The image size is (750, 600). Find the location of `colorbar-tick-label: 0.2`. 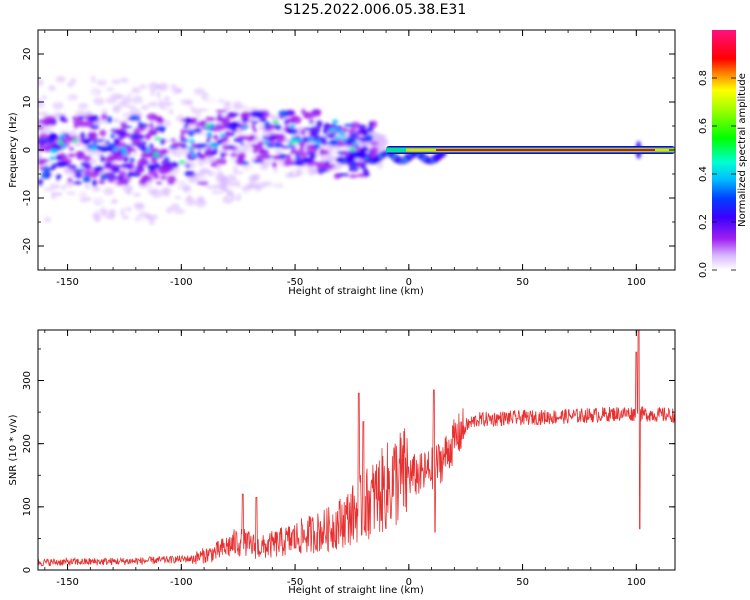

colorbar-tick-label: 0.2 is located at coordinates (703, 222).